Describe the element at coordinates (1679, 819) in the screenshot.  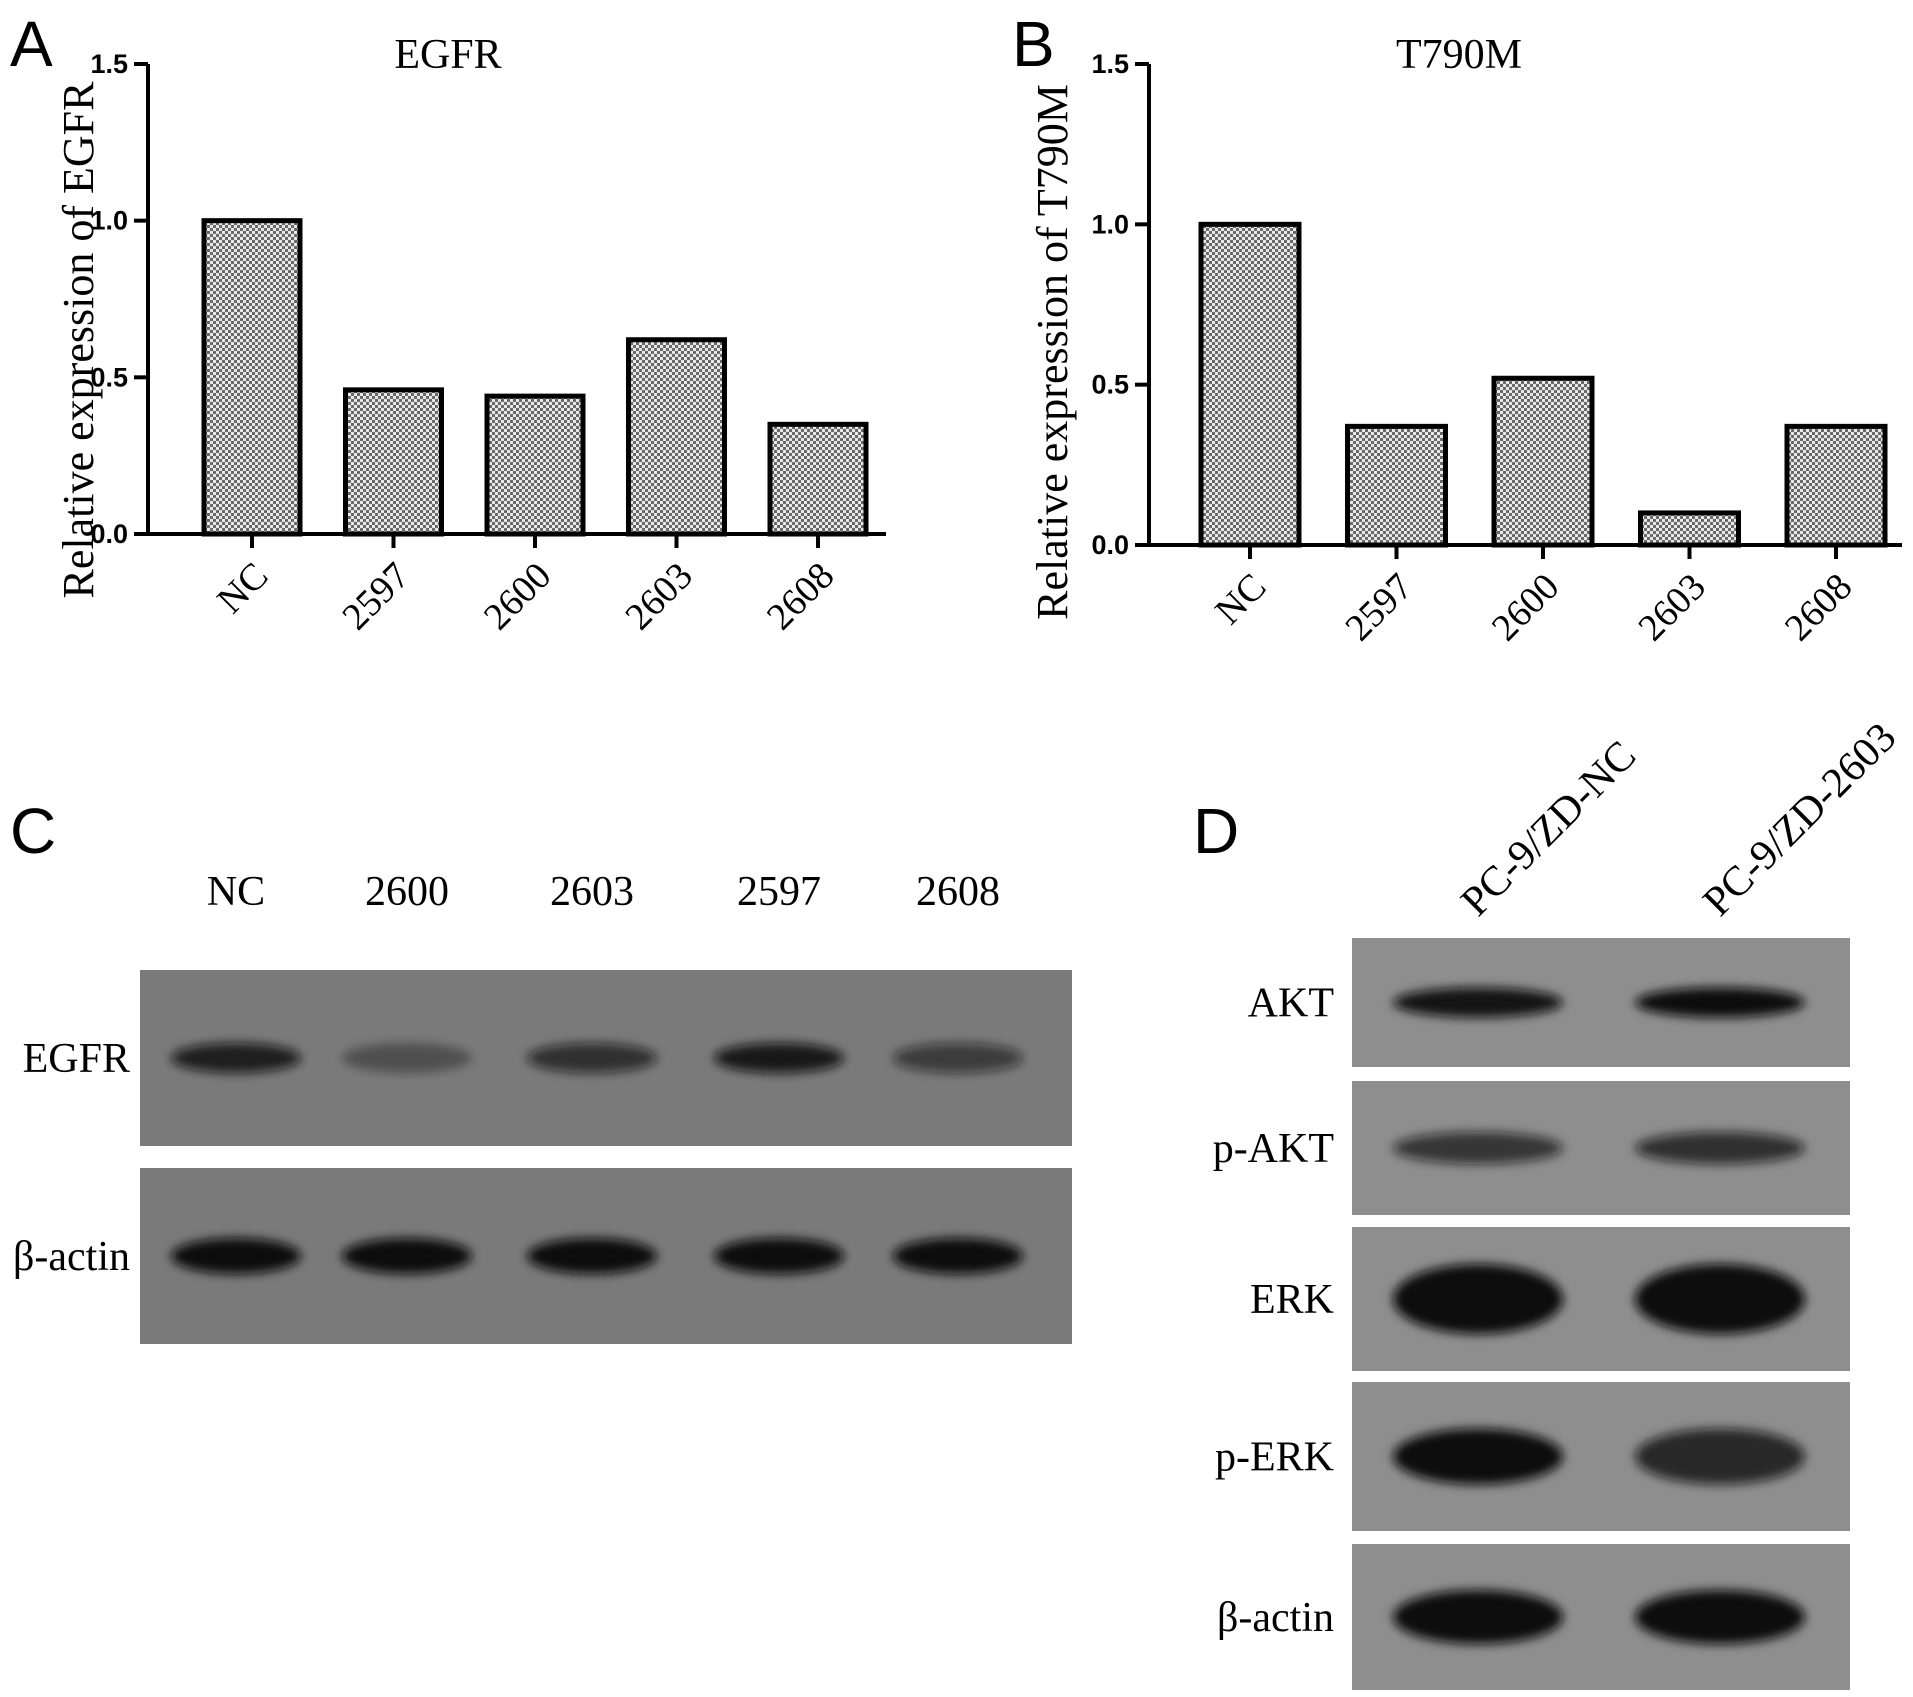
I see `lane-labels: PC-9/ZD-NC PC-9/ZD-2603` at that location.